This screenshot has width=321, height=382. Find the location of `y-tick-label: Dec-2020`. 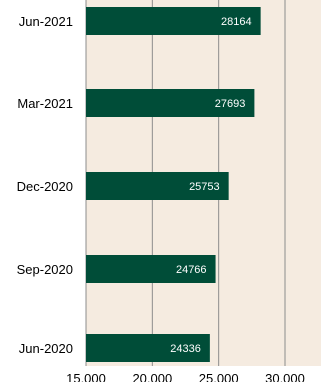

y-tick-label: Dec-2020 is located at coordinates (45, 186).